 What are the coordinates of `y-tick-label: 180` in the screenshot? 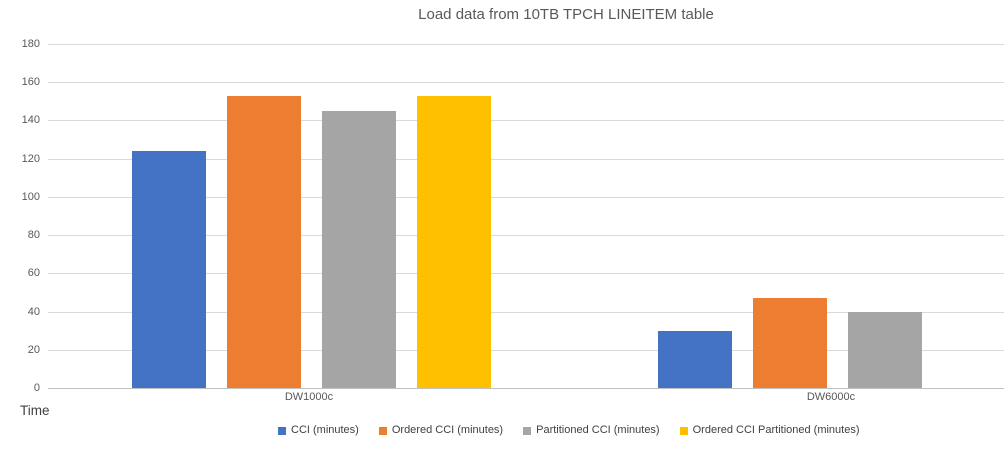 It's located at (30, 44).